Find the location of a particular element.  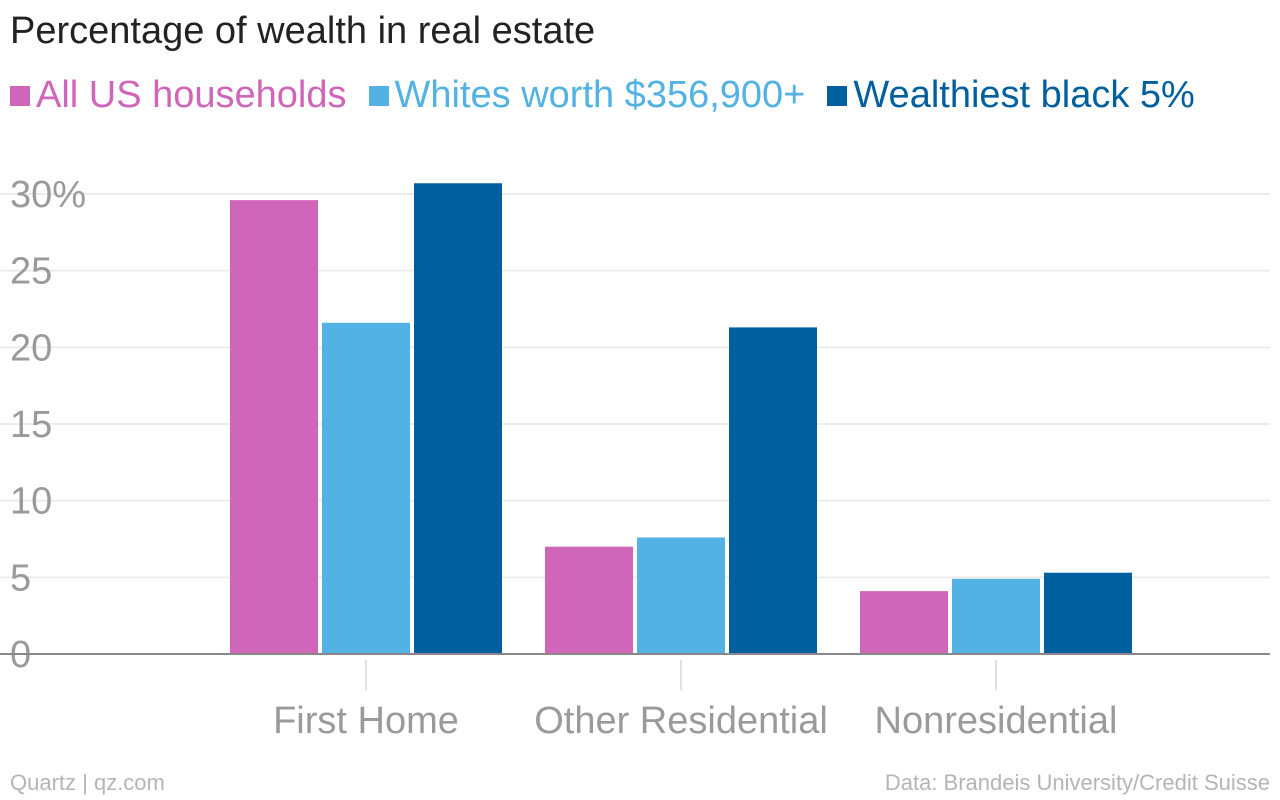

footer-source: Data: Brandeis University/Credit Suisse is located at coordinates (1077, 782).